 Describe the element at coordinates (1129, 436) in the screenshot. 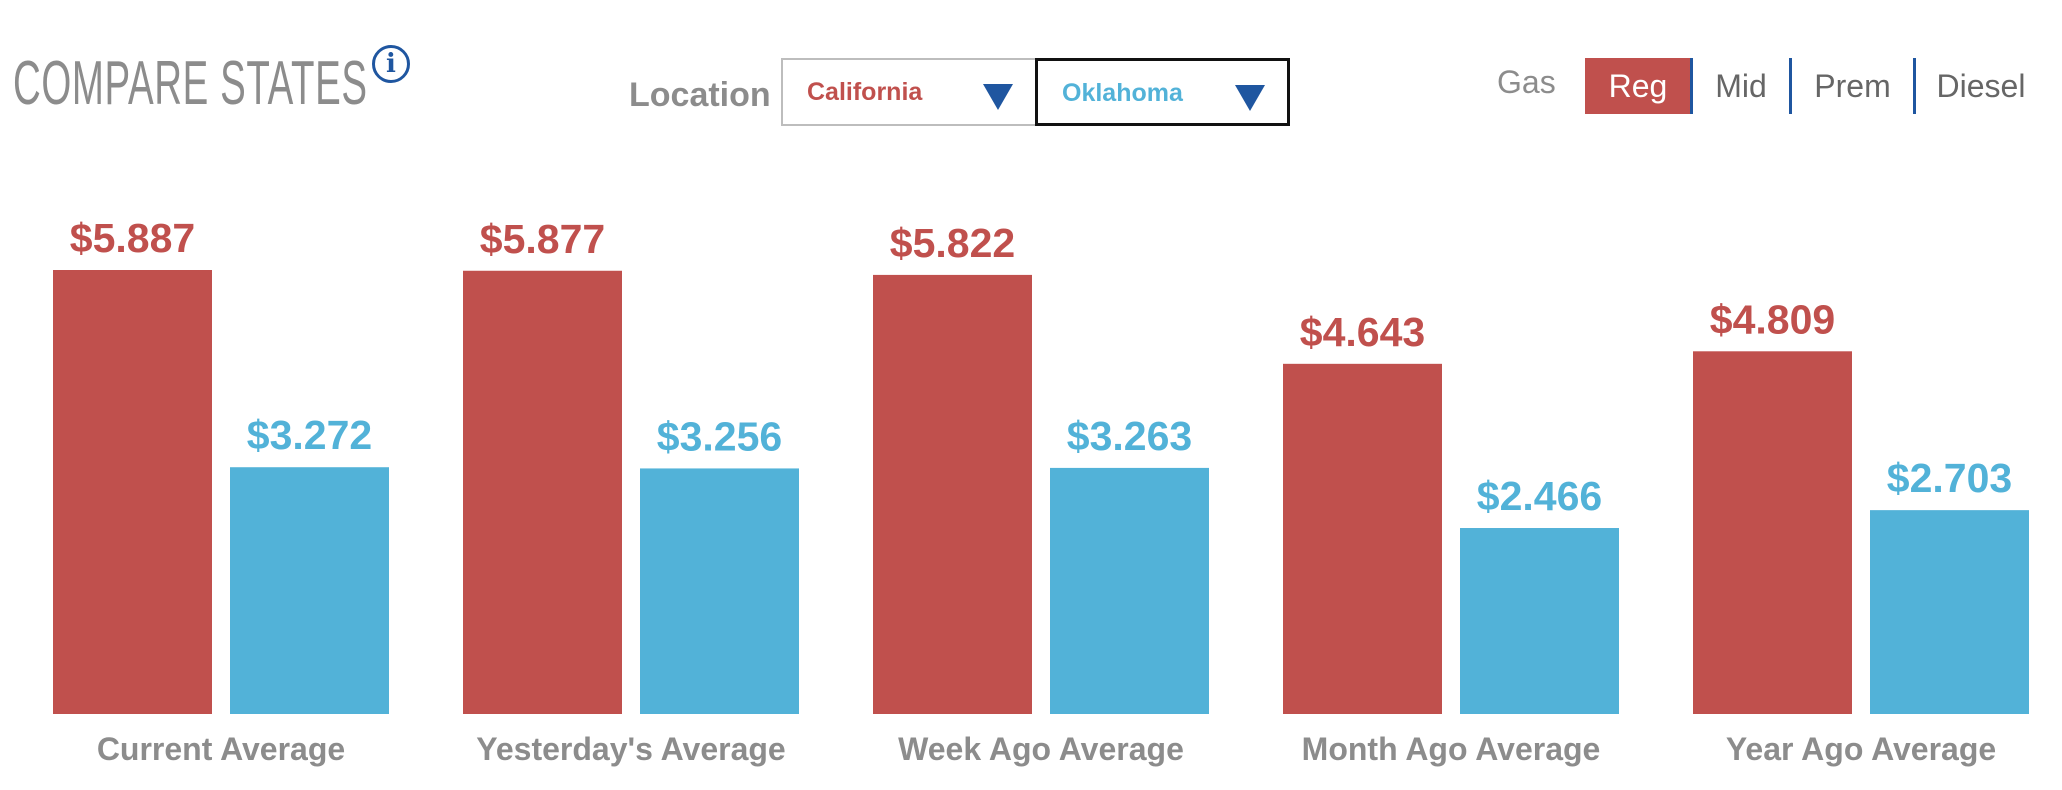

I see `value-label: $3.263` at that location.